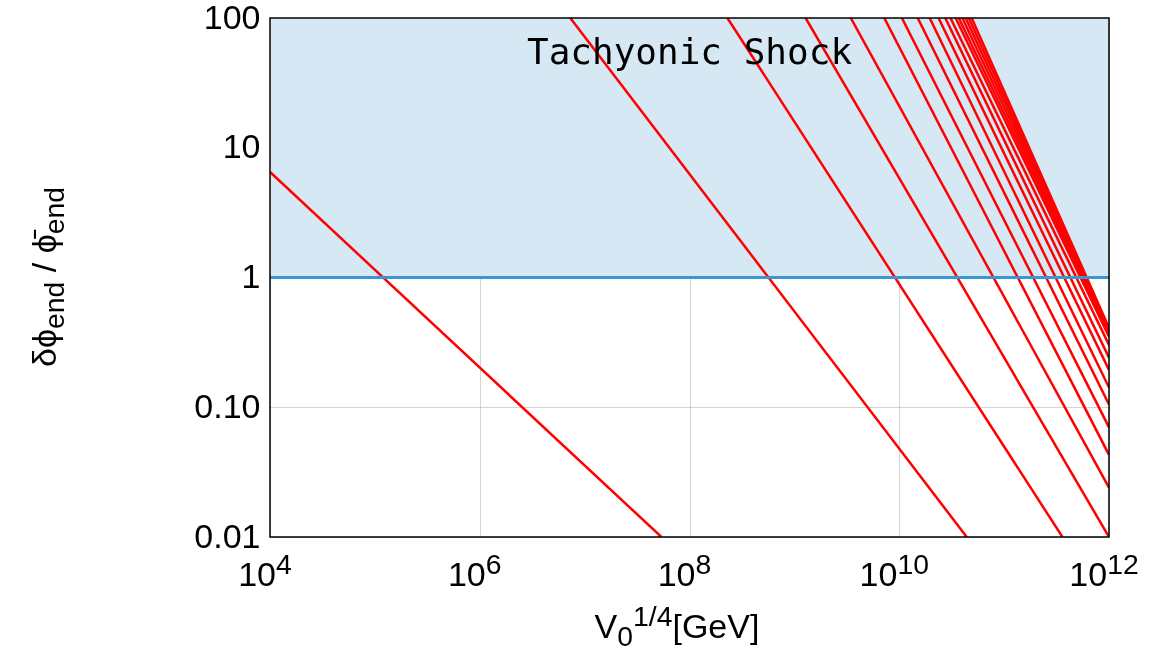 The image size is (1155, 672). What do you see at coordinates (251, 276) in the screenshot?
I see `y-tick-label: 1` at bounding box center [251, 276].